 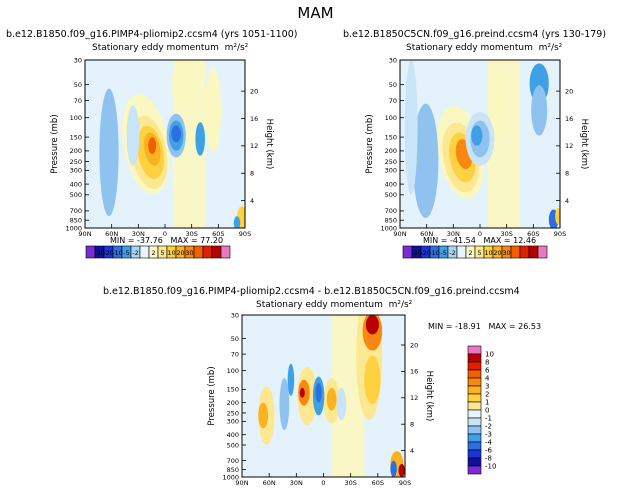 What do you see at coordinates (474, 410) in the screenshot?
I see `colorbar-diff` at bounding box center [474, 410].